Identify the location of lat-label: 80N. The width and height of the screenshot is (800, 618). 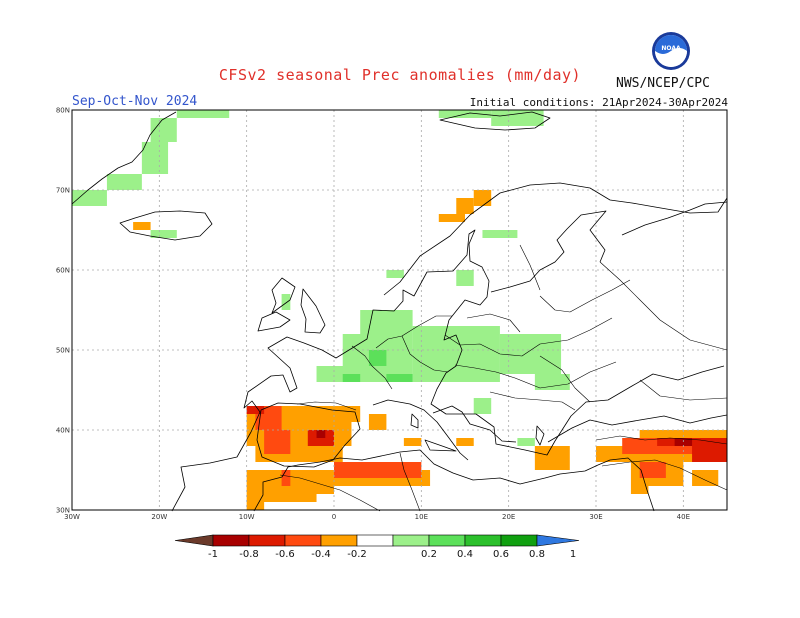
(63, 111).